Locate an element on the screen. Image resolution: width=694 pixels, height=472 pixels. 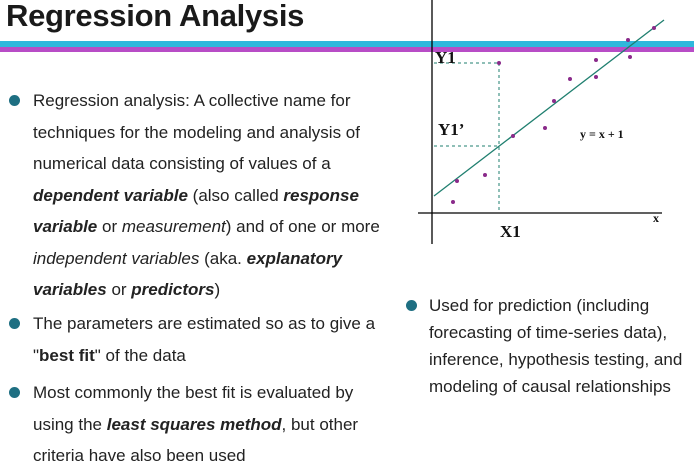
term-explanatory-variables: explanatory variables is located at coordinates (188, 274).